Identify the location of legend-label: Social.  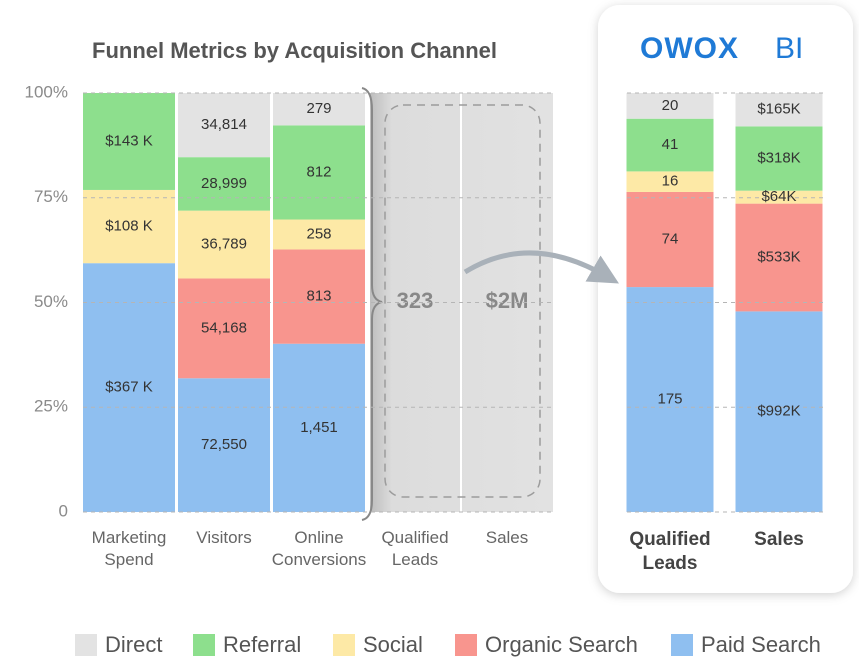
(393, 644).